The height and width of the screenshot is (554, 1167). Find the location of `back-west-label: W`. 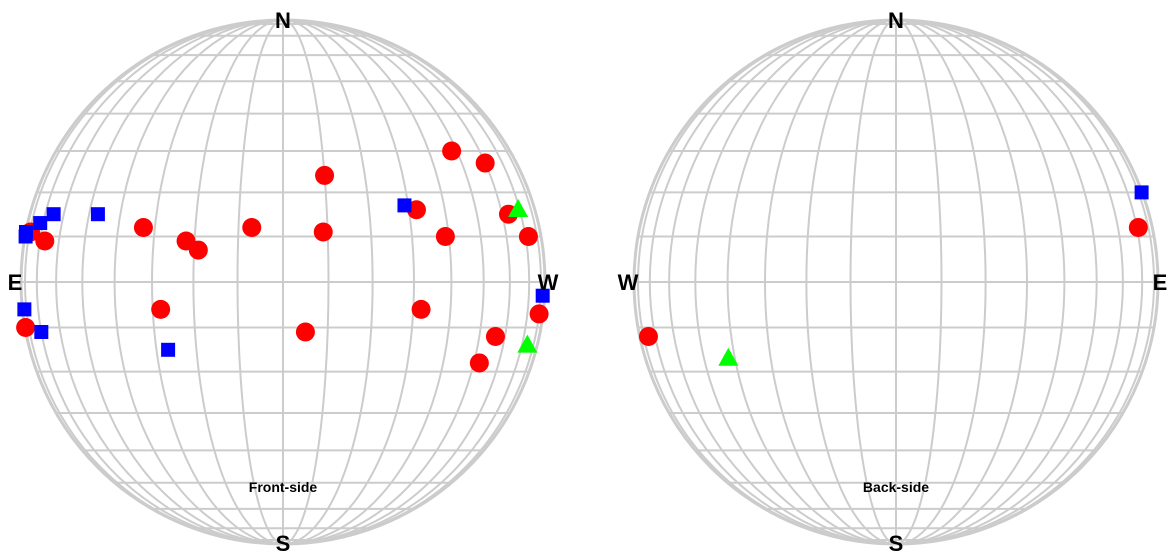

back-west-label: W is located at coordinates (628, 282).